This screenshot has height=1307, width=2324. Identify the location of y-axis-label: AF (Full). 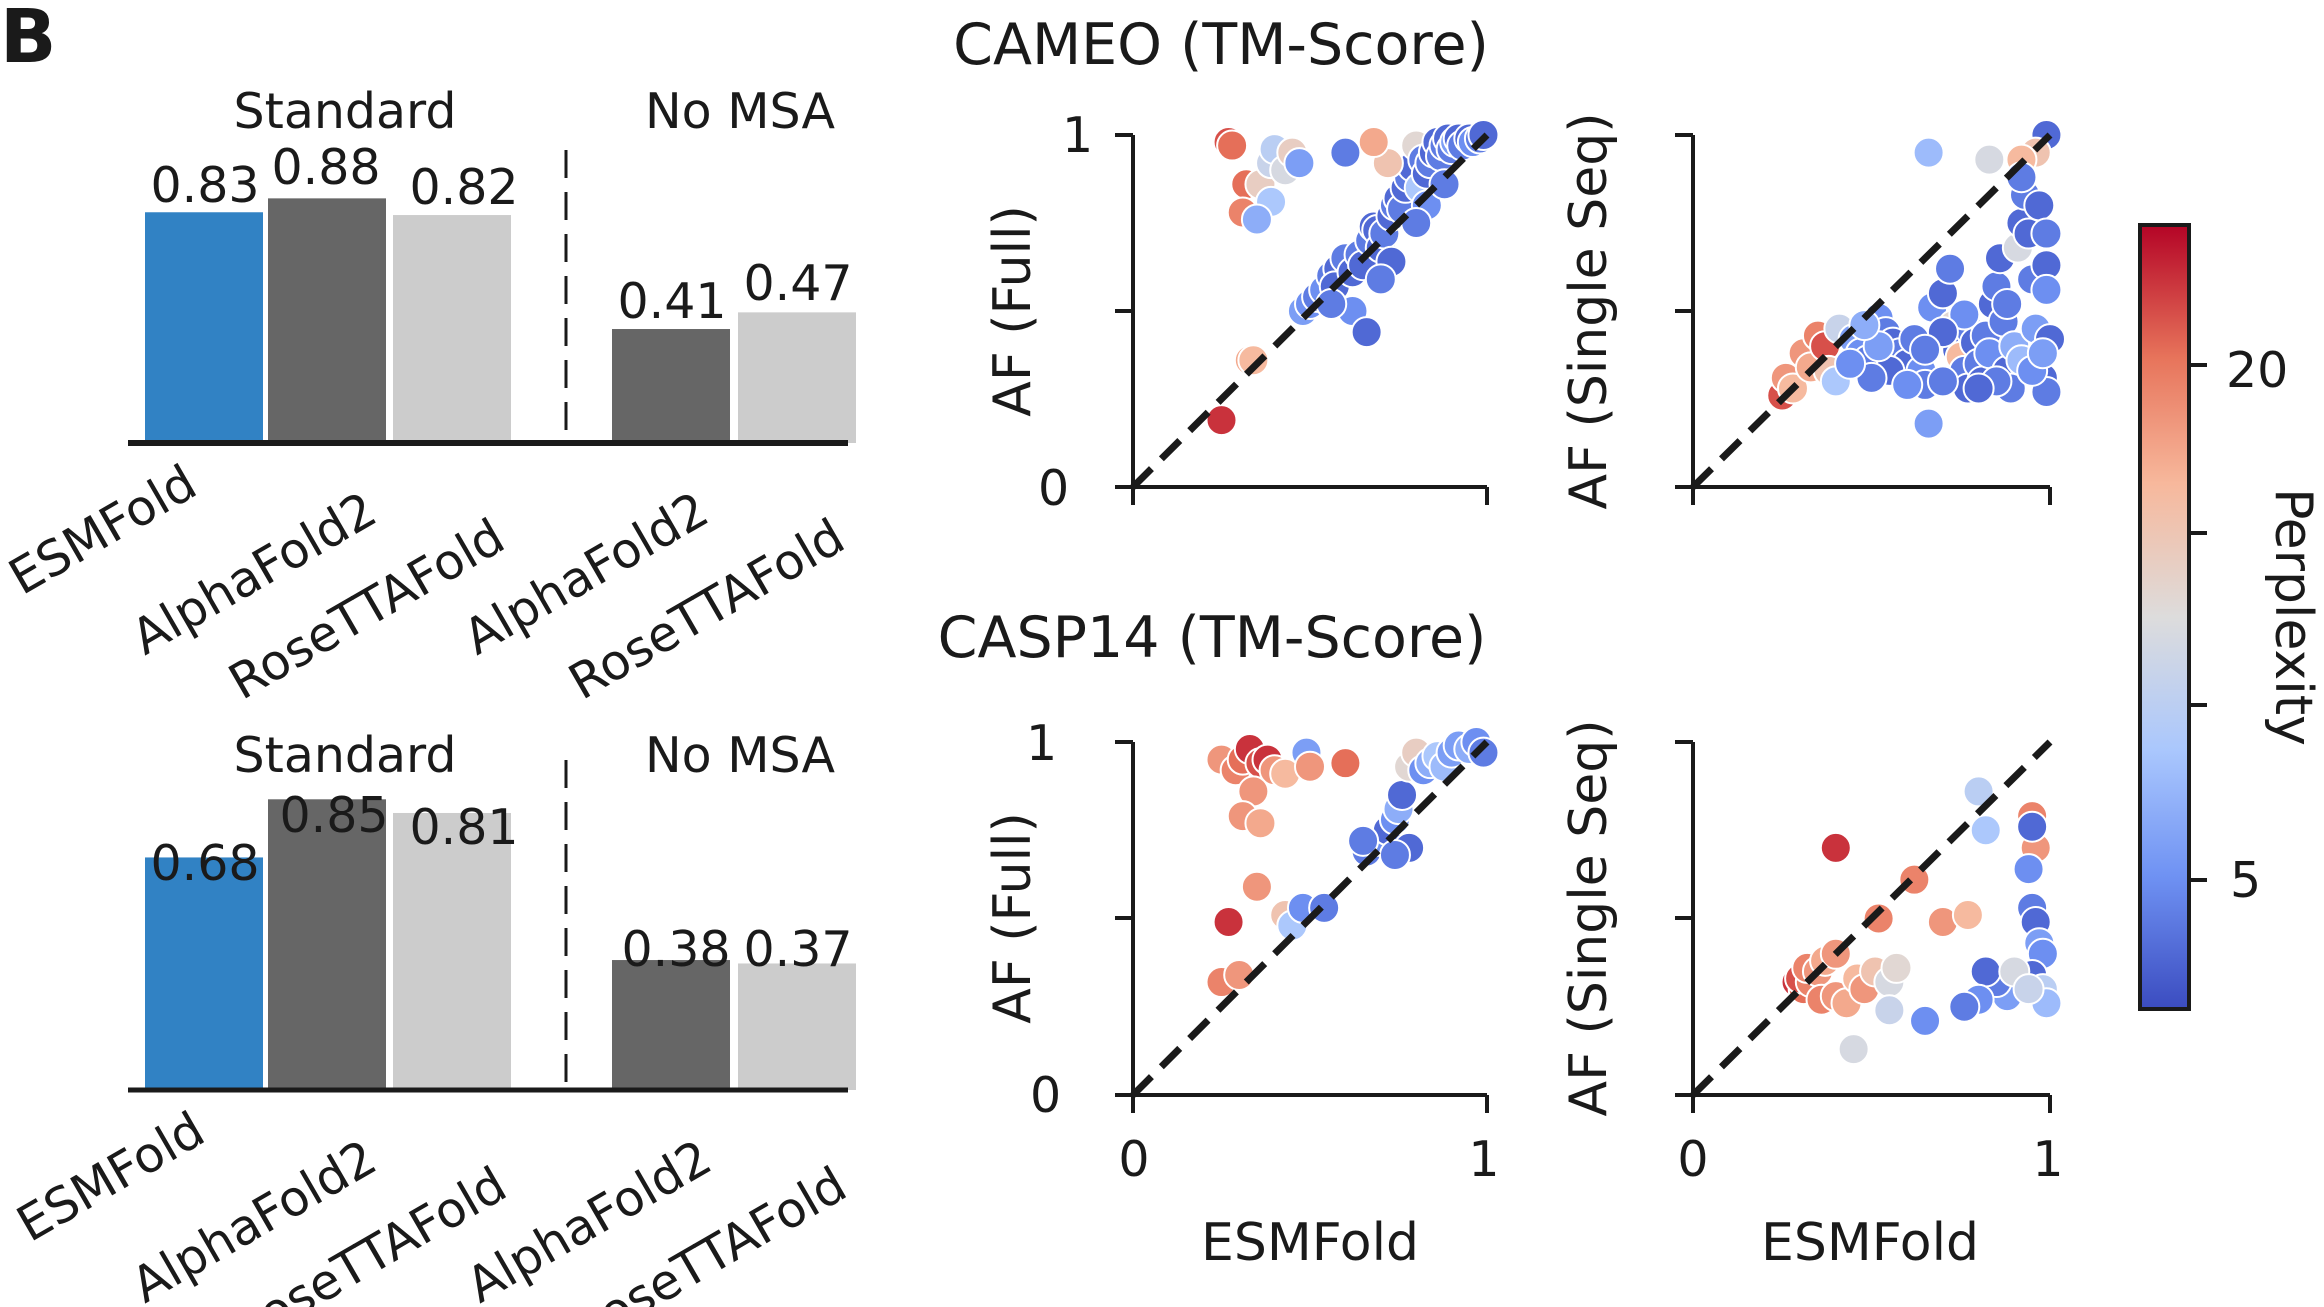
(1013, 311).